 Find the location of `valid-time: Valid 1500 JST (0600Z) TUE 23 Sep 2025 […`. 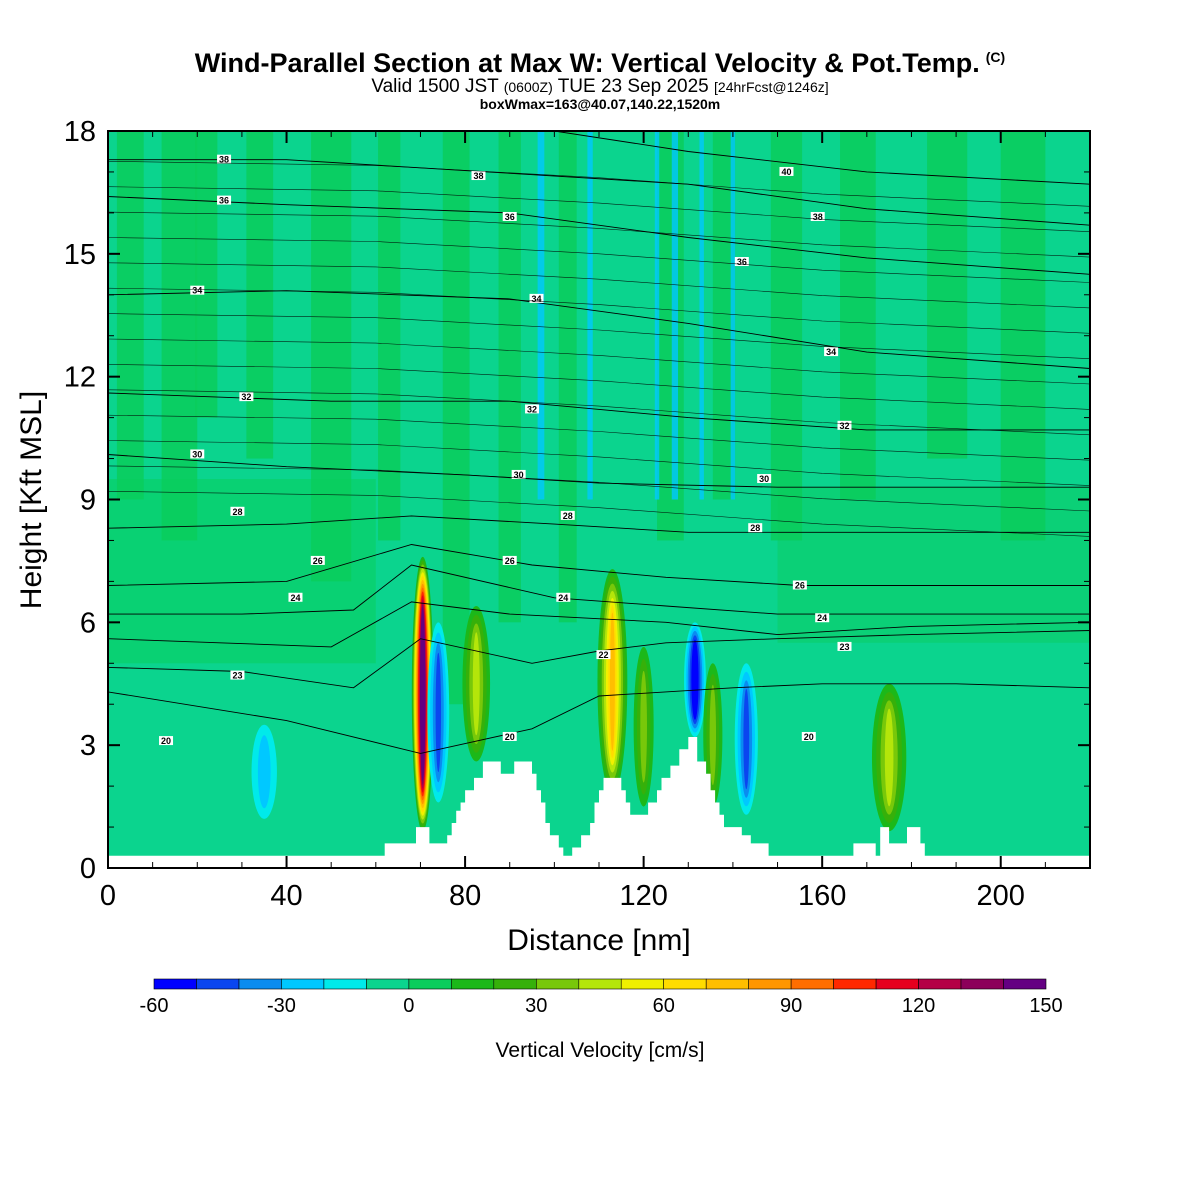

valid-time: Valid 1500 JST (0600Z) TUE 23 Sep 2025 [… is located at coordinates (600, 86).